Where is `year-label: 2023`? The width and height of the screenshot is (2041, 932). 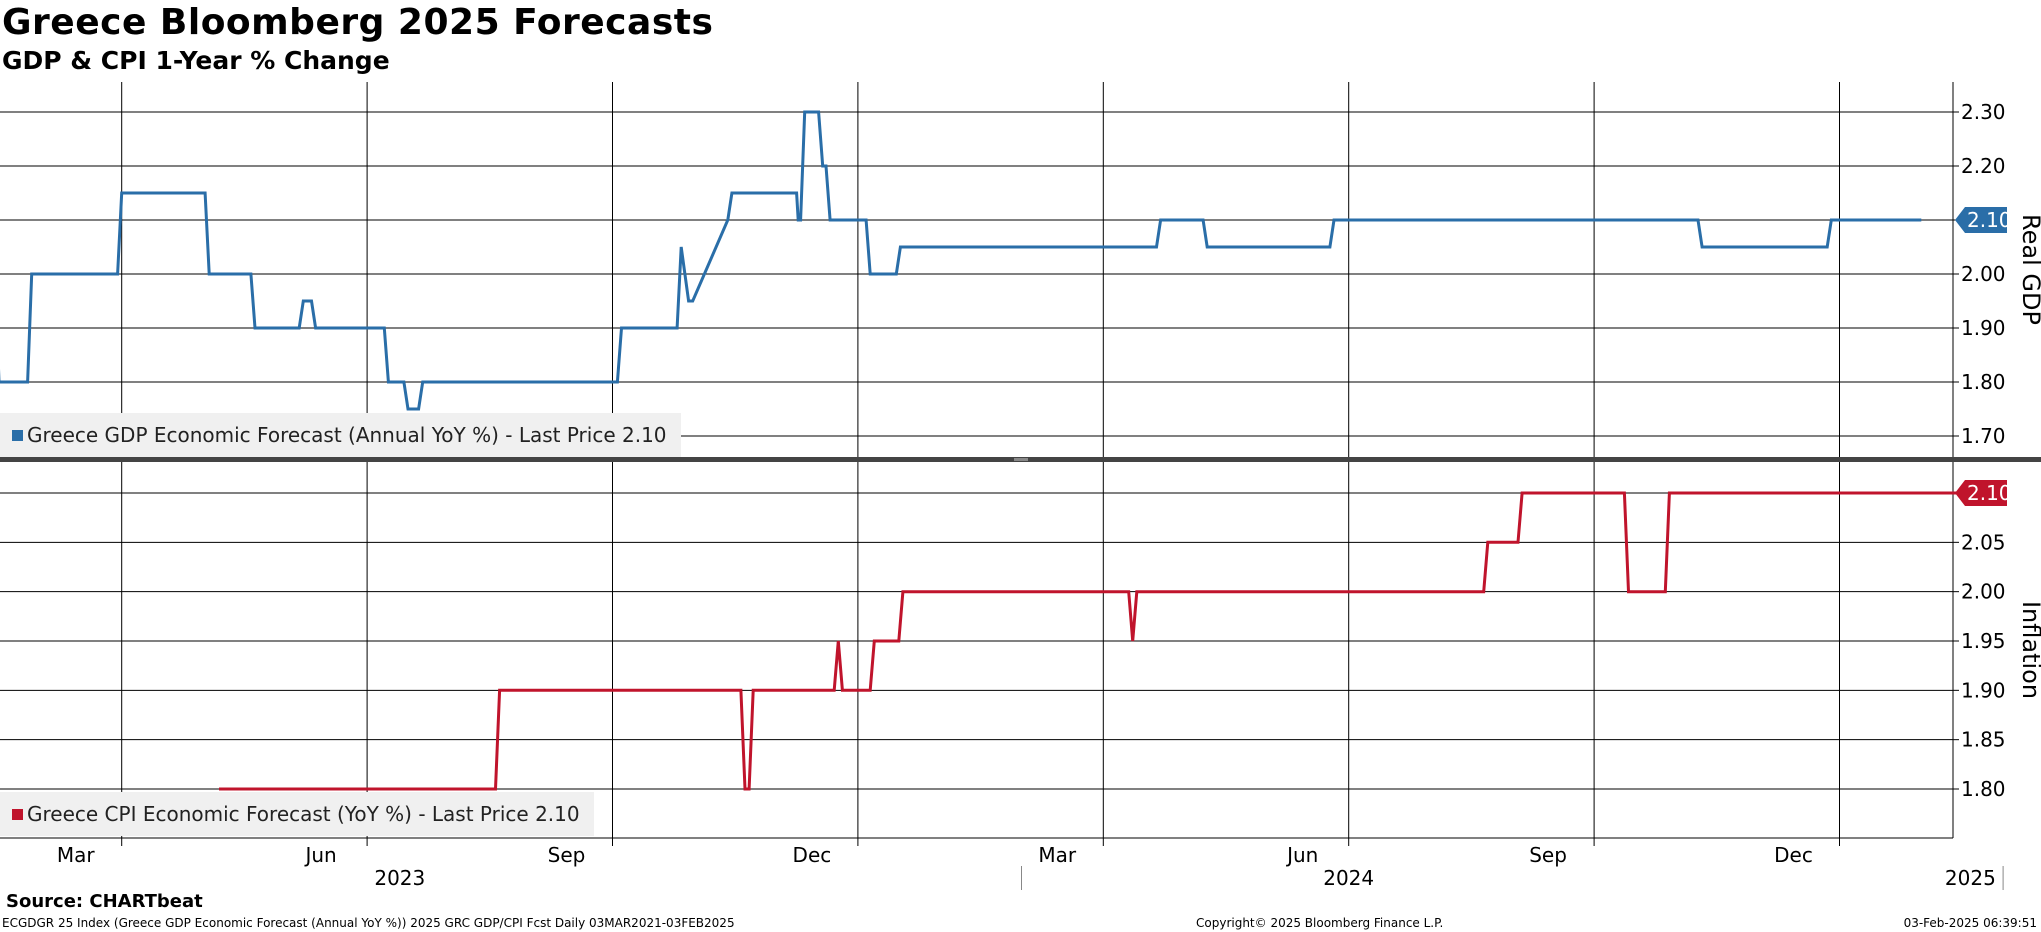 year-label: 2023 is located at coordinates (399, 878).